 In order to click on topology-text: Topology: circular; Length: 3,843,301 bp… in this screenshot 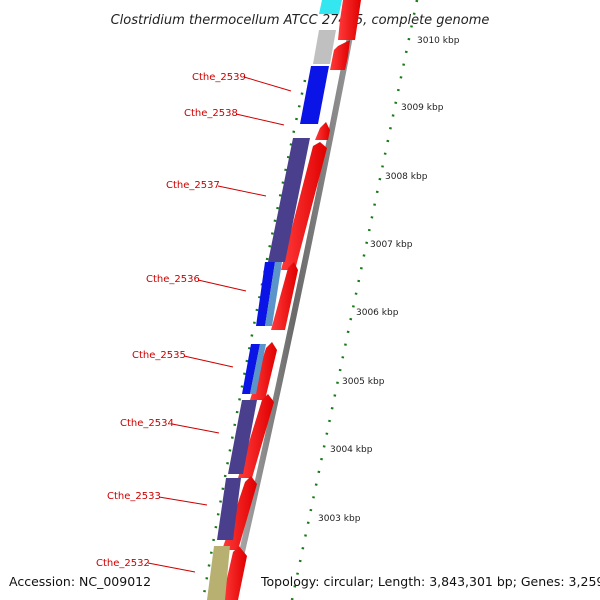, I will do `click(430, 581)`.